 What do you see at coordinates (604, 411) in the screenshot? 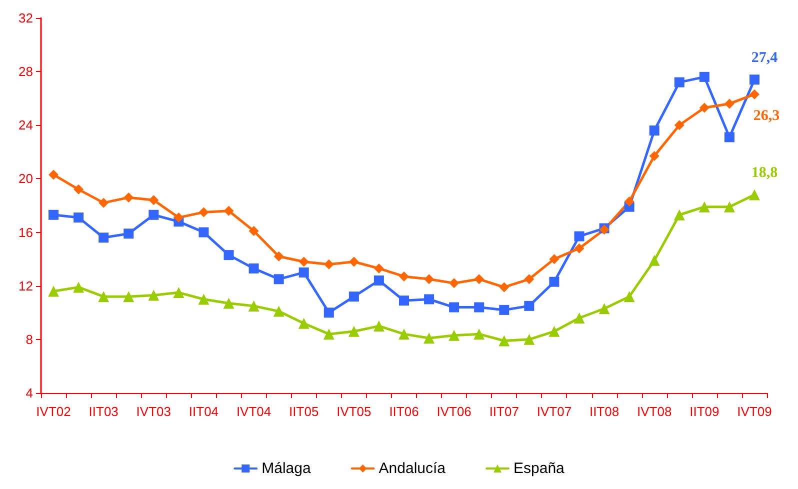
I see `x-tick-label: IIT08` at bounding box center [604, 411].